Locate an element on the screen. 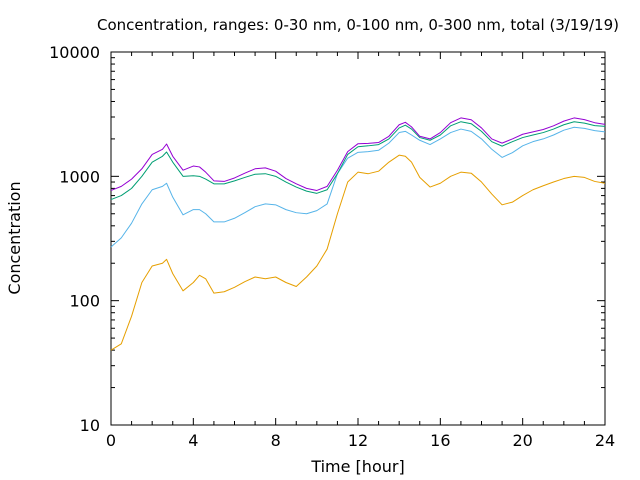  x-tick-label: 4 is located at coordinates (193, 440).